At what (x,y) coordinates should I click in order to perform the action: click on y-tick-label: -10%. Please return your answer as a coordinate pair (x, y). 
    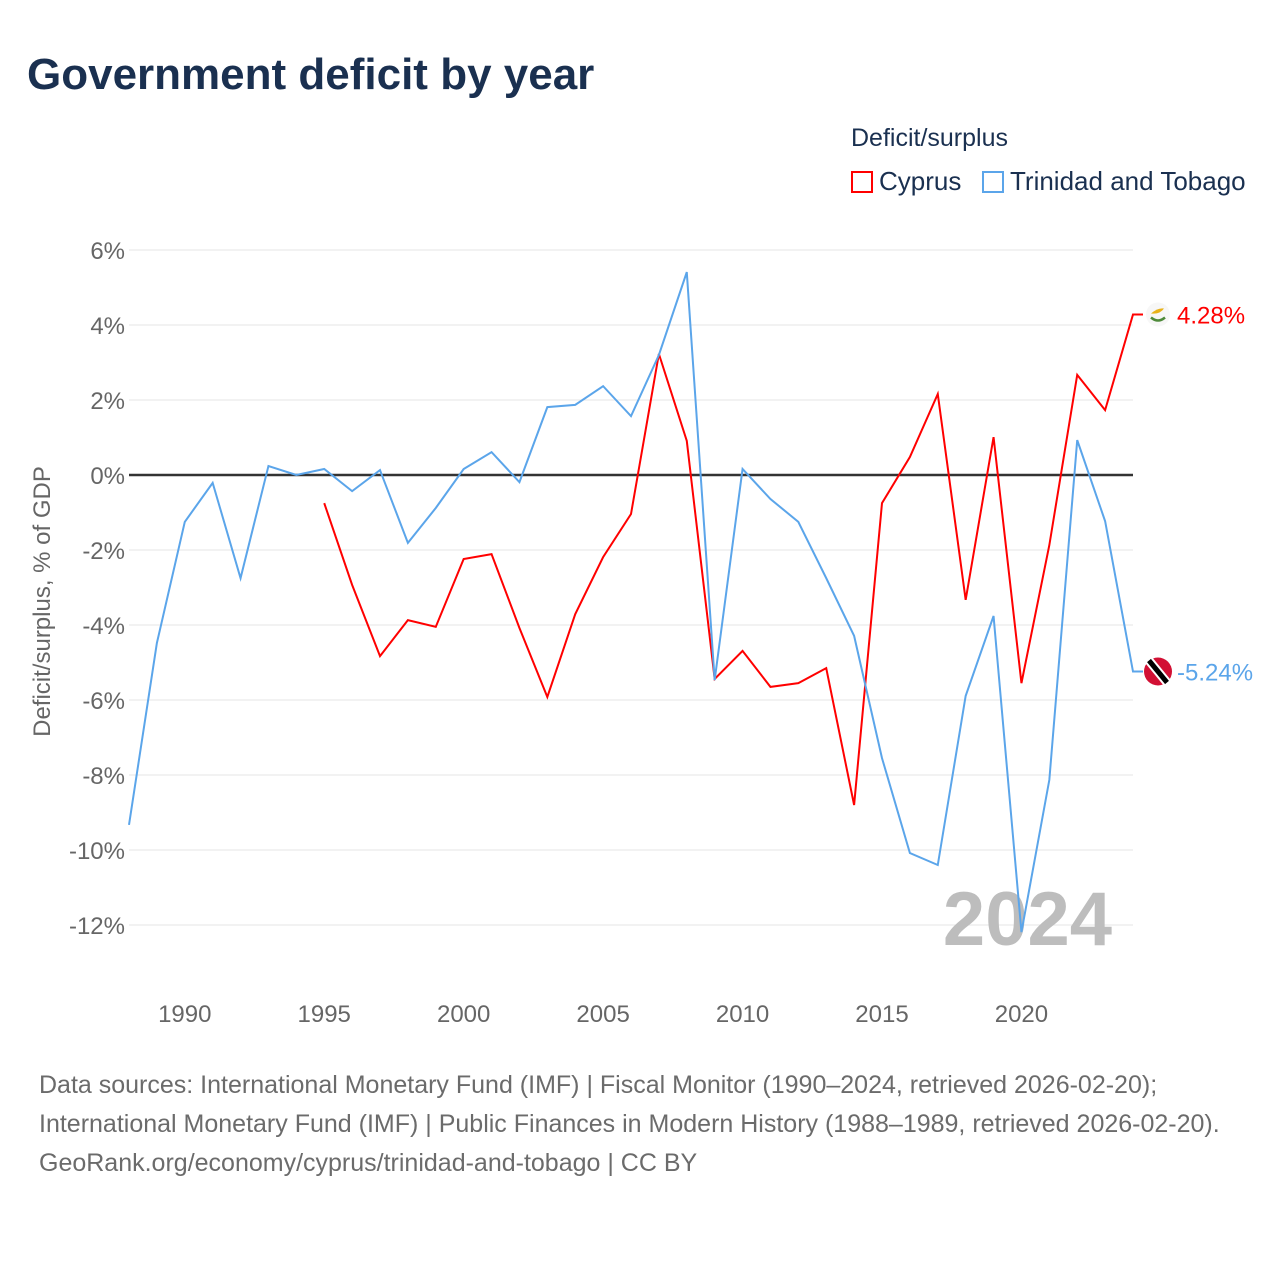
    Looking at the image, I should click on (97, 851).